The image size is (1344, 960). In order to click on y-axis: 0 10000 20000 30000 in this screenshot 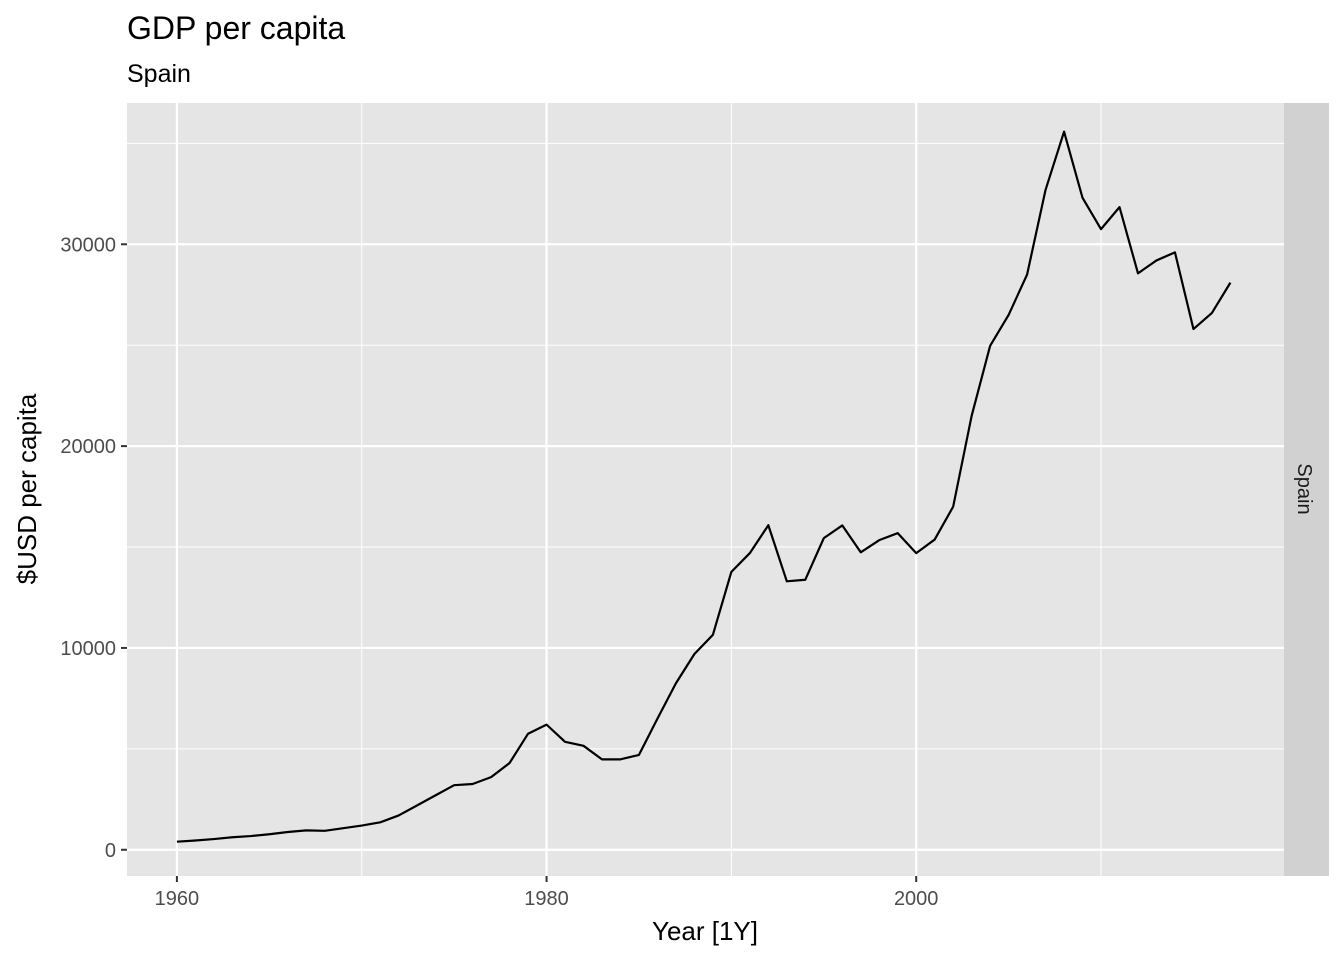, I will do `click(93, 548)`.